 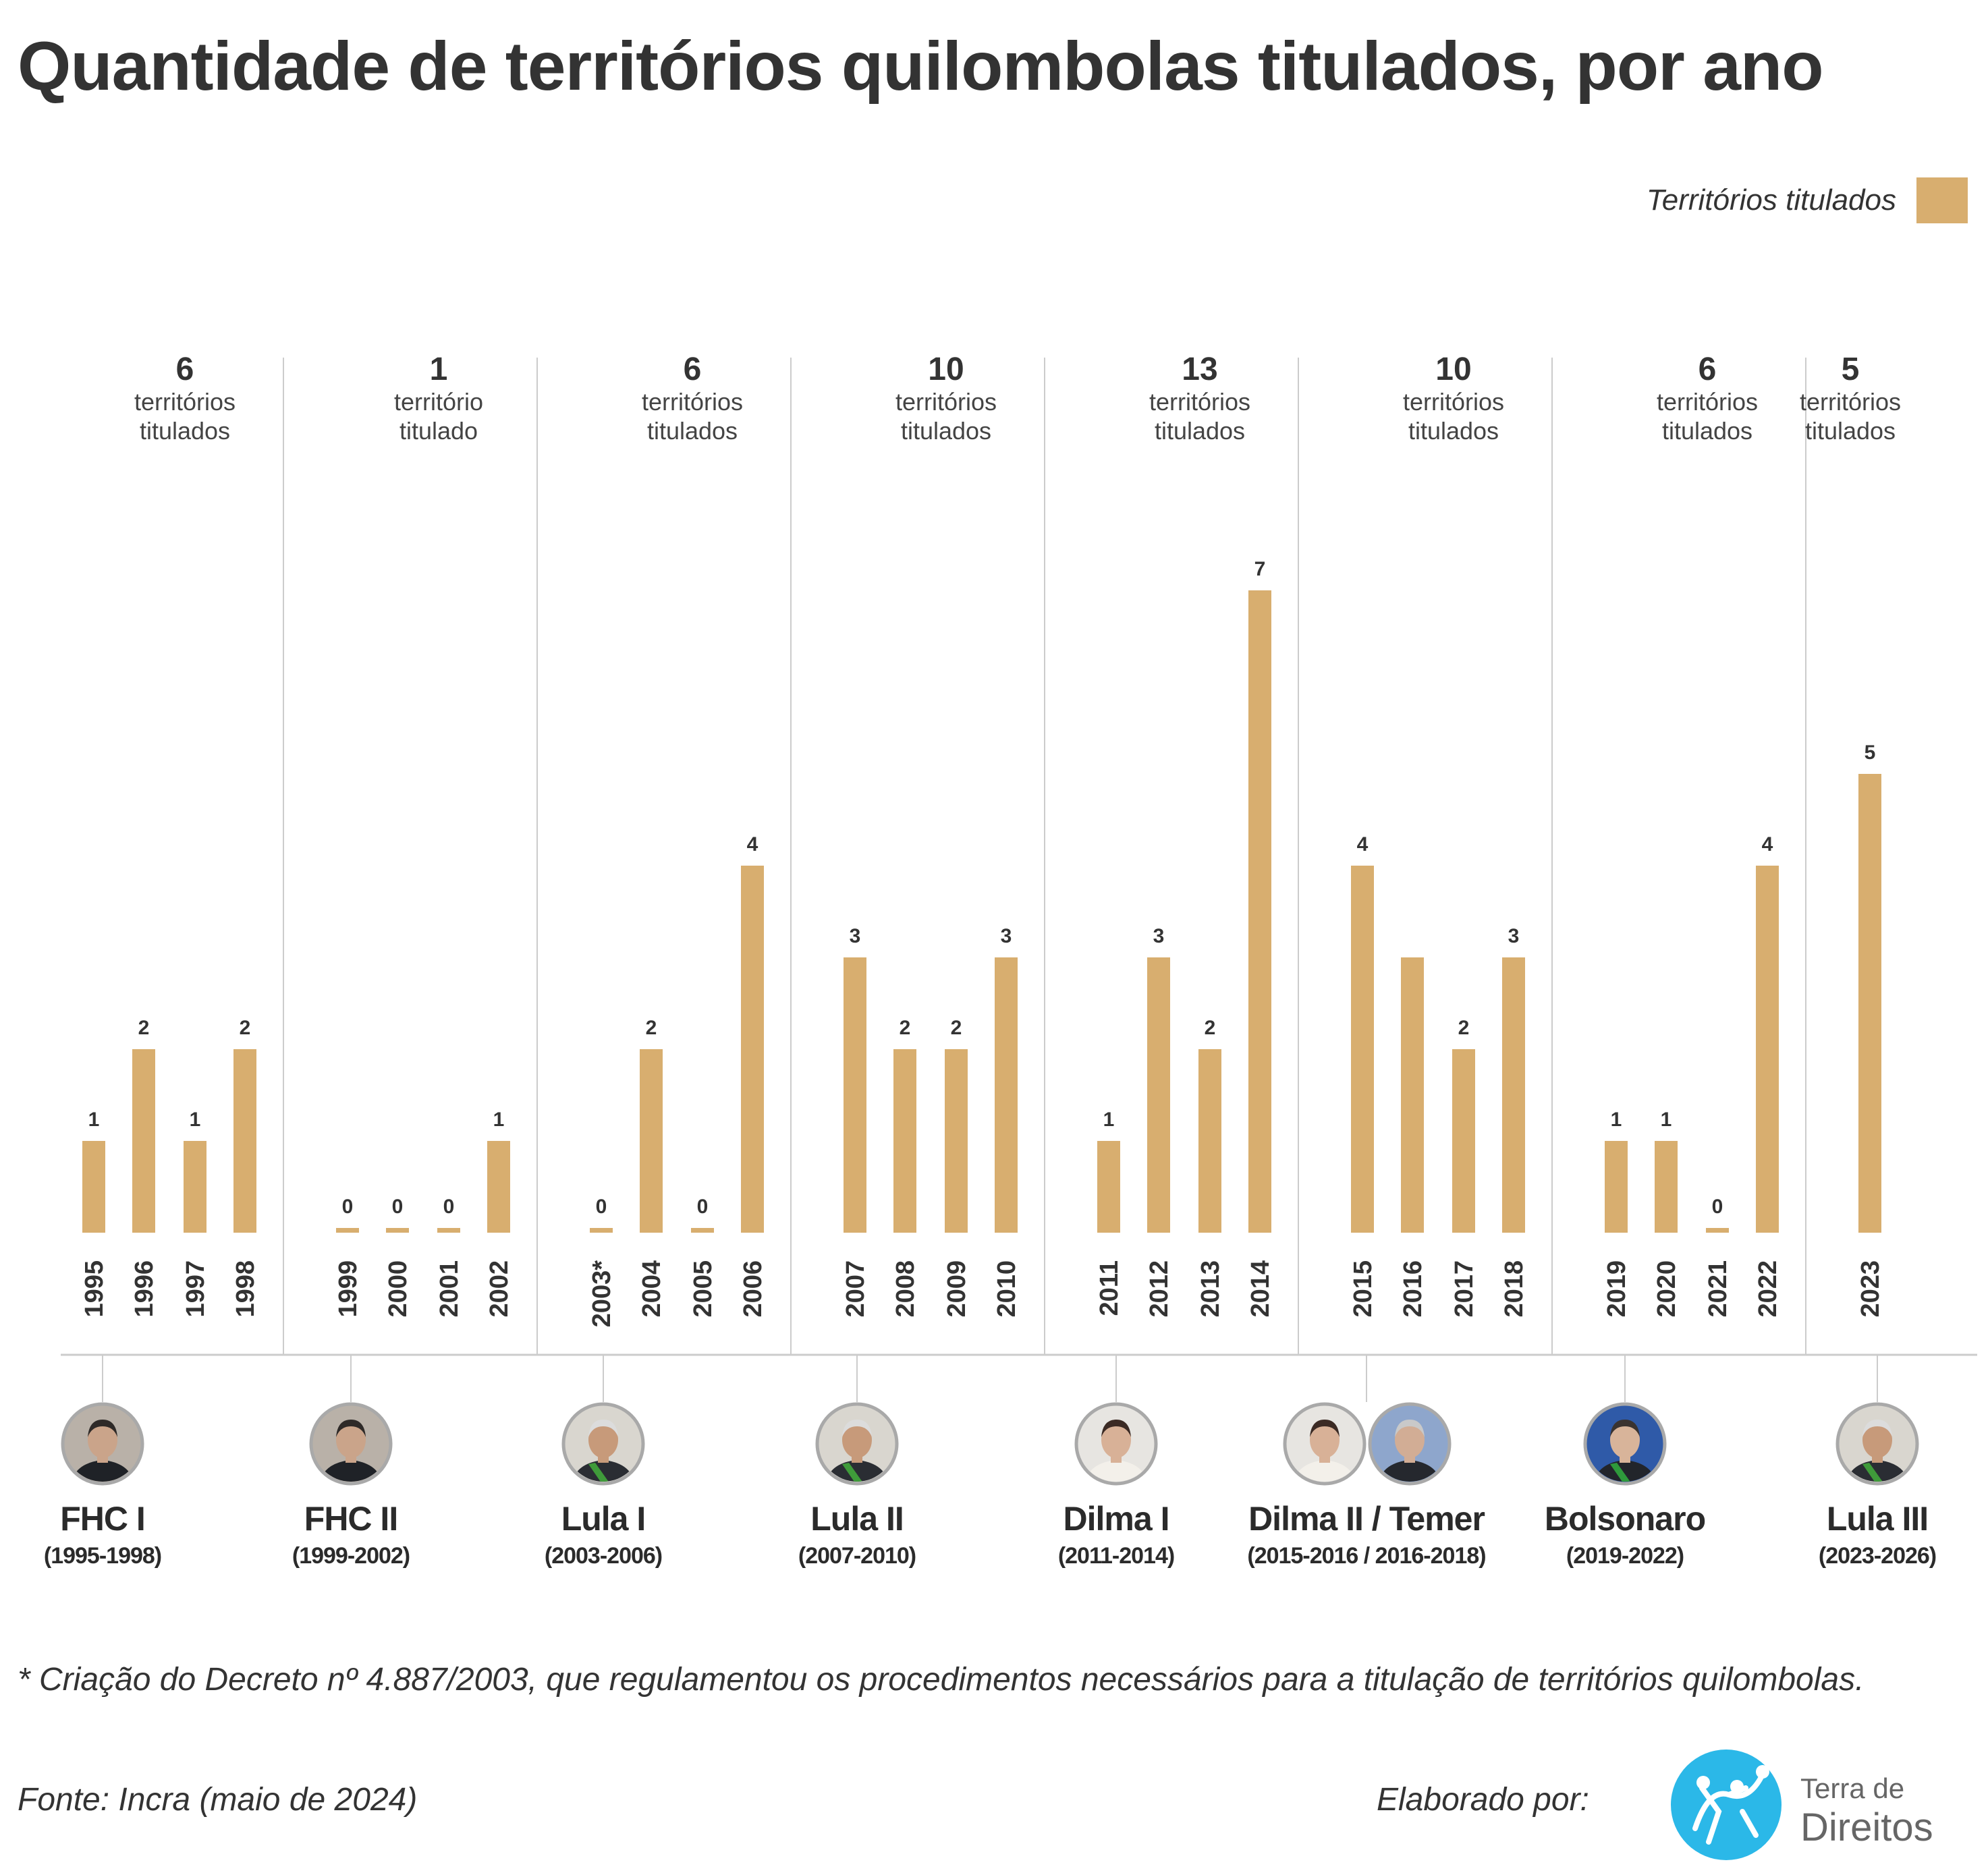 I want to click on year-tick-label: 2008, so click(x=905, y=1289).